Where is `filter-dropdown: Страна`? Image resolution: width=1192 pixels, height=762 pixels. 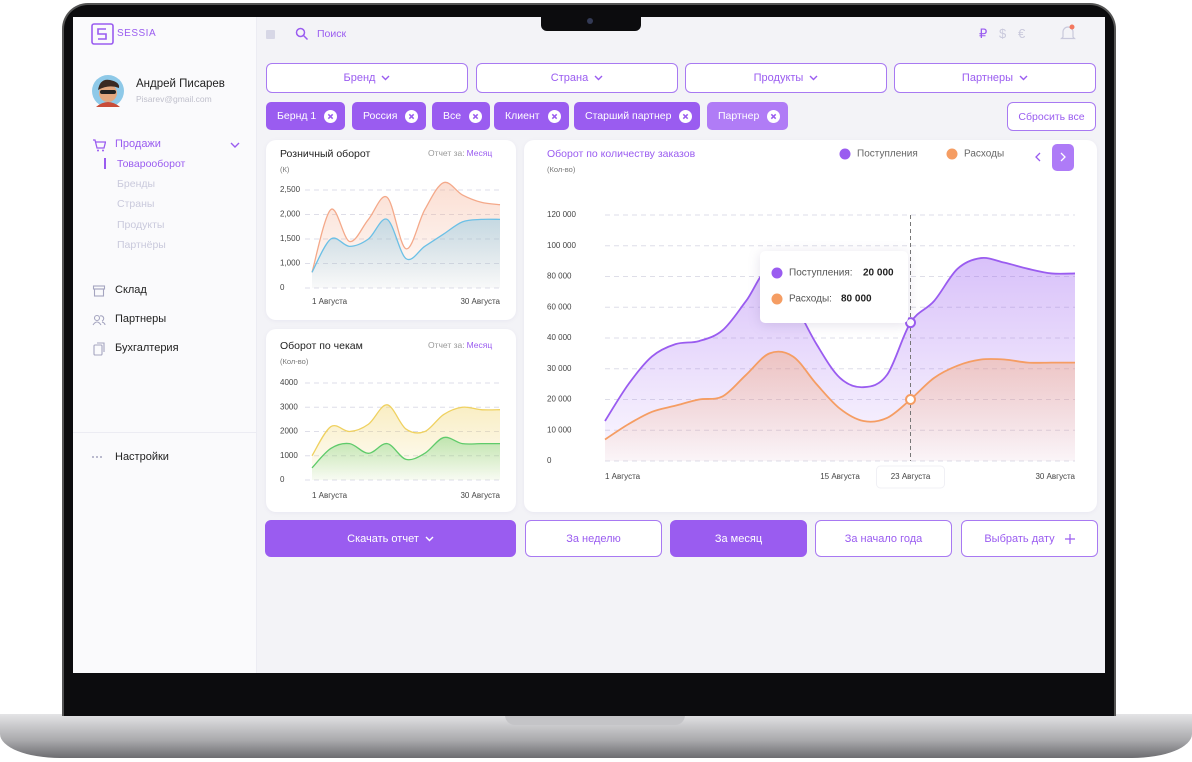 filter-dropdown: Страна is located at coordinates (577, 78).